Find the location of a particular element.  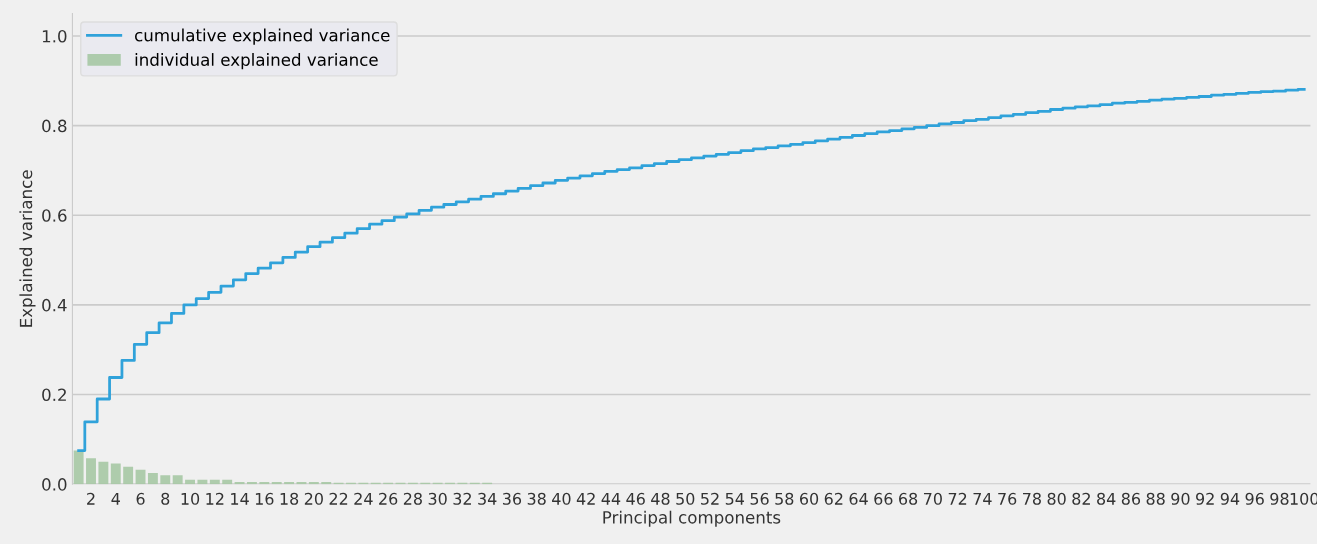

x-tick-label: 68 is located at coordinates (908, 498).